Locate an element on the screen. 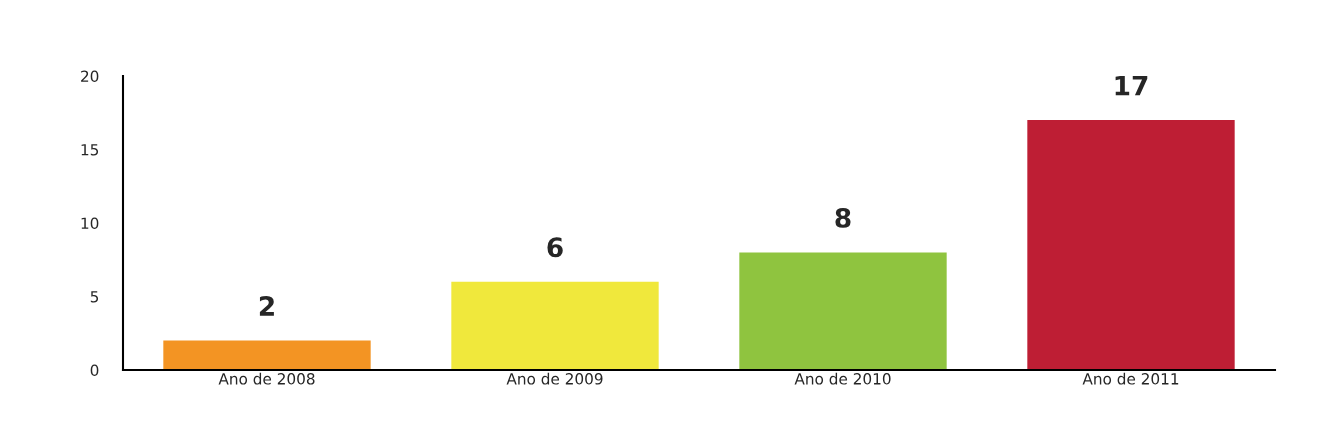 This screenshot has width=1335, height=429. y-tick-label: 20 is located at coordinates (90, 76).